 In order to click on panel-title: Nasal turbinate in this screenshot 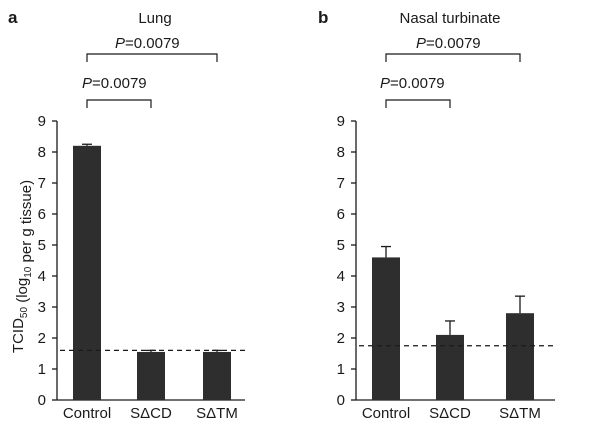, I will do `click(450, 18)`.